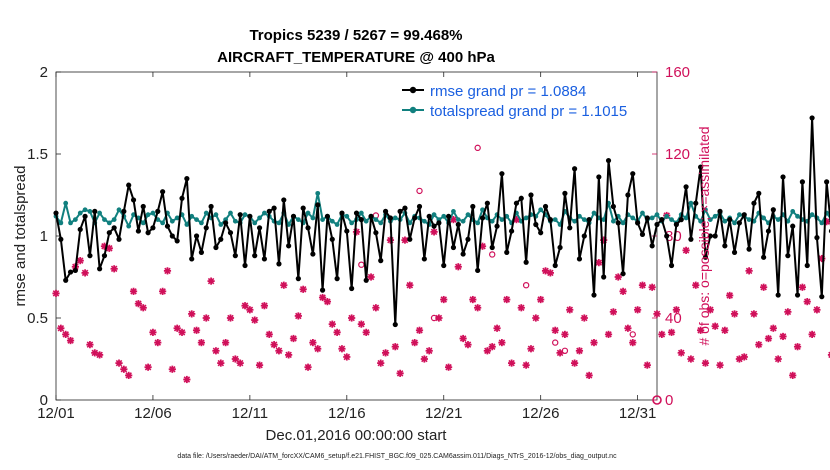 The width and height of the screenshot is (830, 470). What do you see at coordinates (673, 318) in the screenshot?
I see `y-right-tick-label: 40` at bounding box center [673, 318].